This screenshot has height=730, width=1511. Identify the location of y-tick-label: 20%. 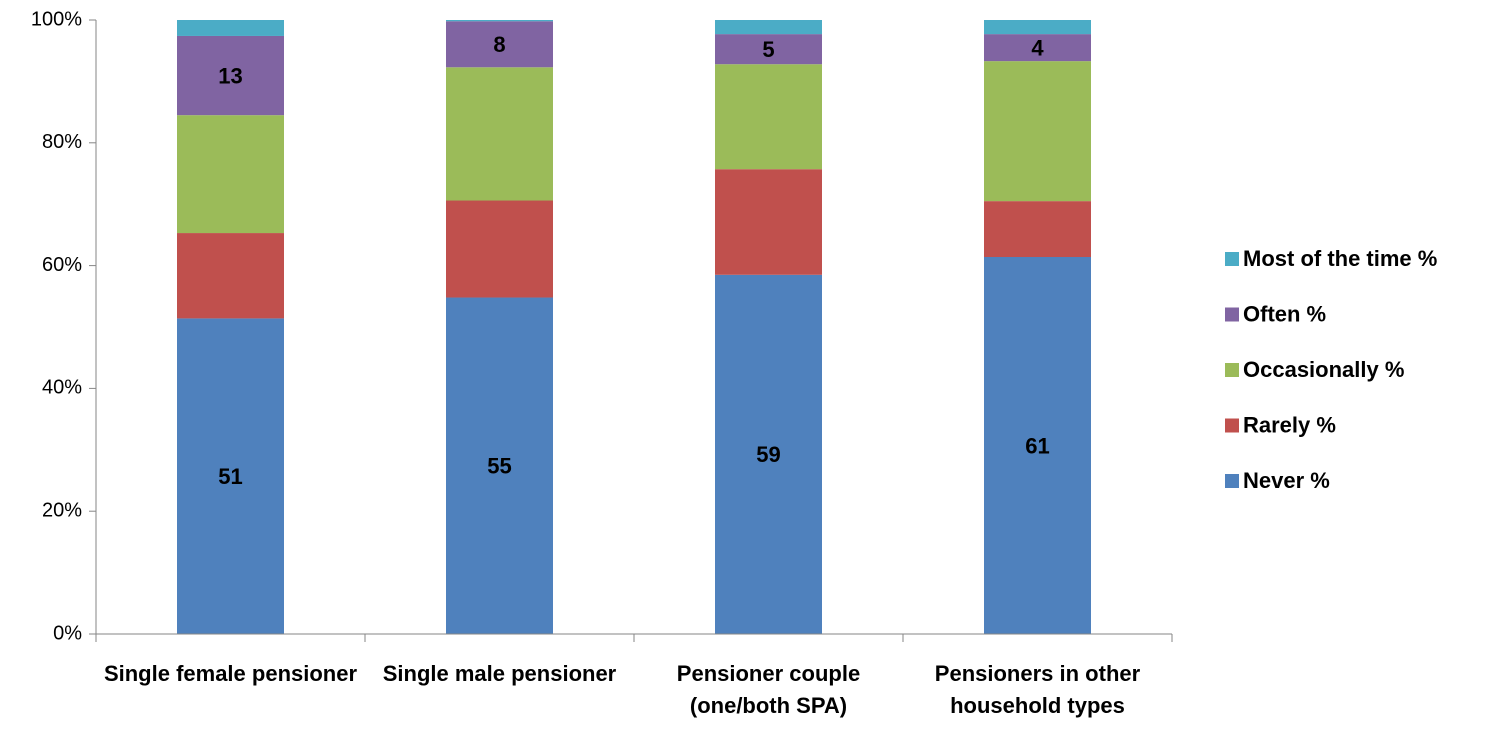
(62, 510).